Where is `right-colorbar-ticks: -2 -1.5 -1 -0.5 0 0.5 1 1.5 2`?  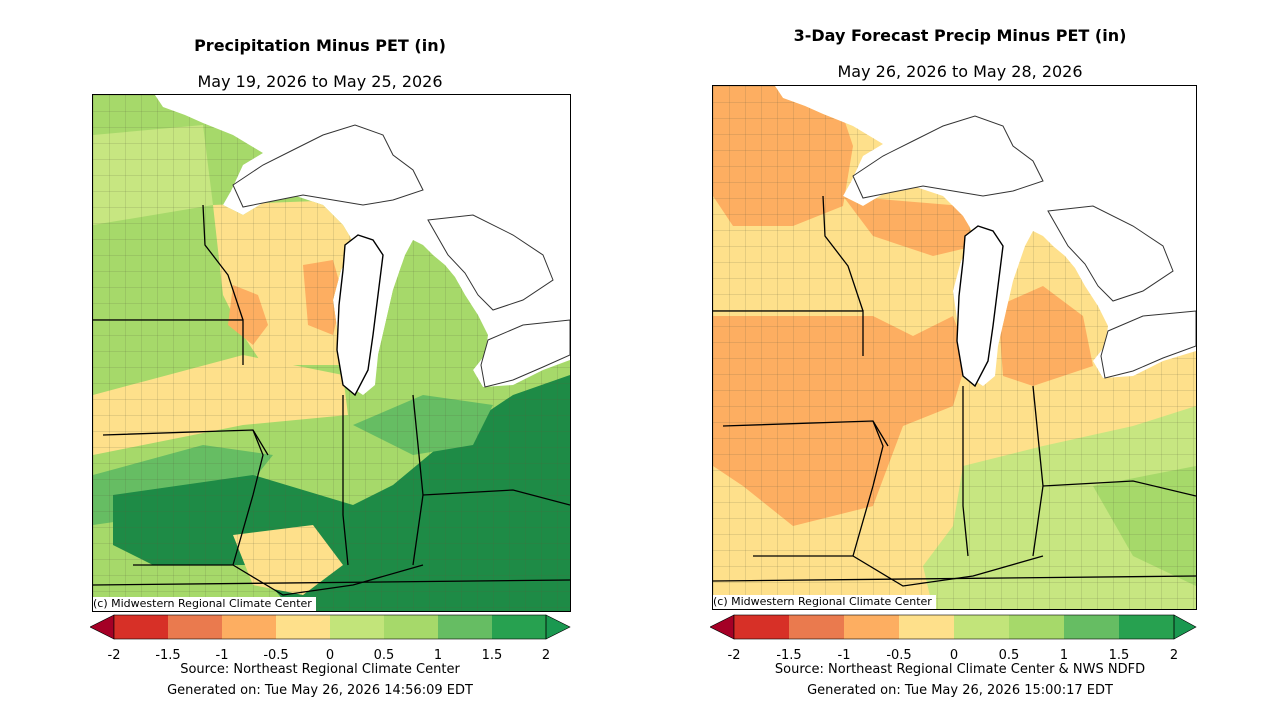
right-colorbar-ticks: -2 -1.5 -1 -0.5 0 0.5 1 1.5 2 is located at coordinates (953, 656).